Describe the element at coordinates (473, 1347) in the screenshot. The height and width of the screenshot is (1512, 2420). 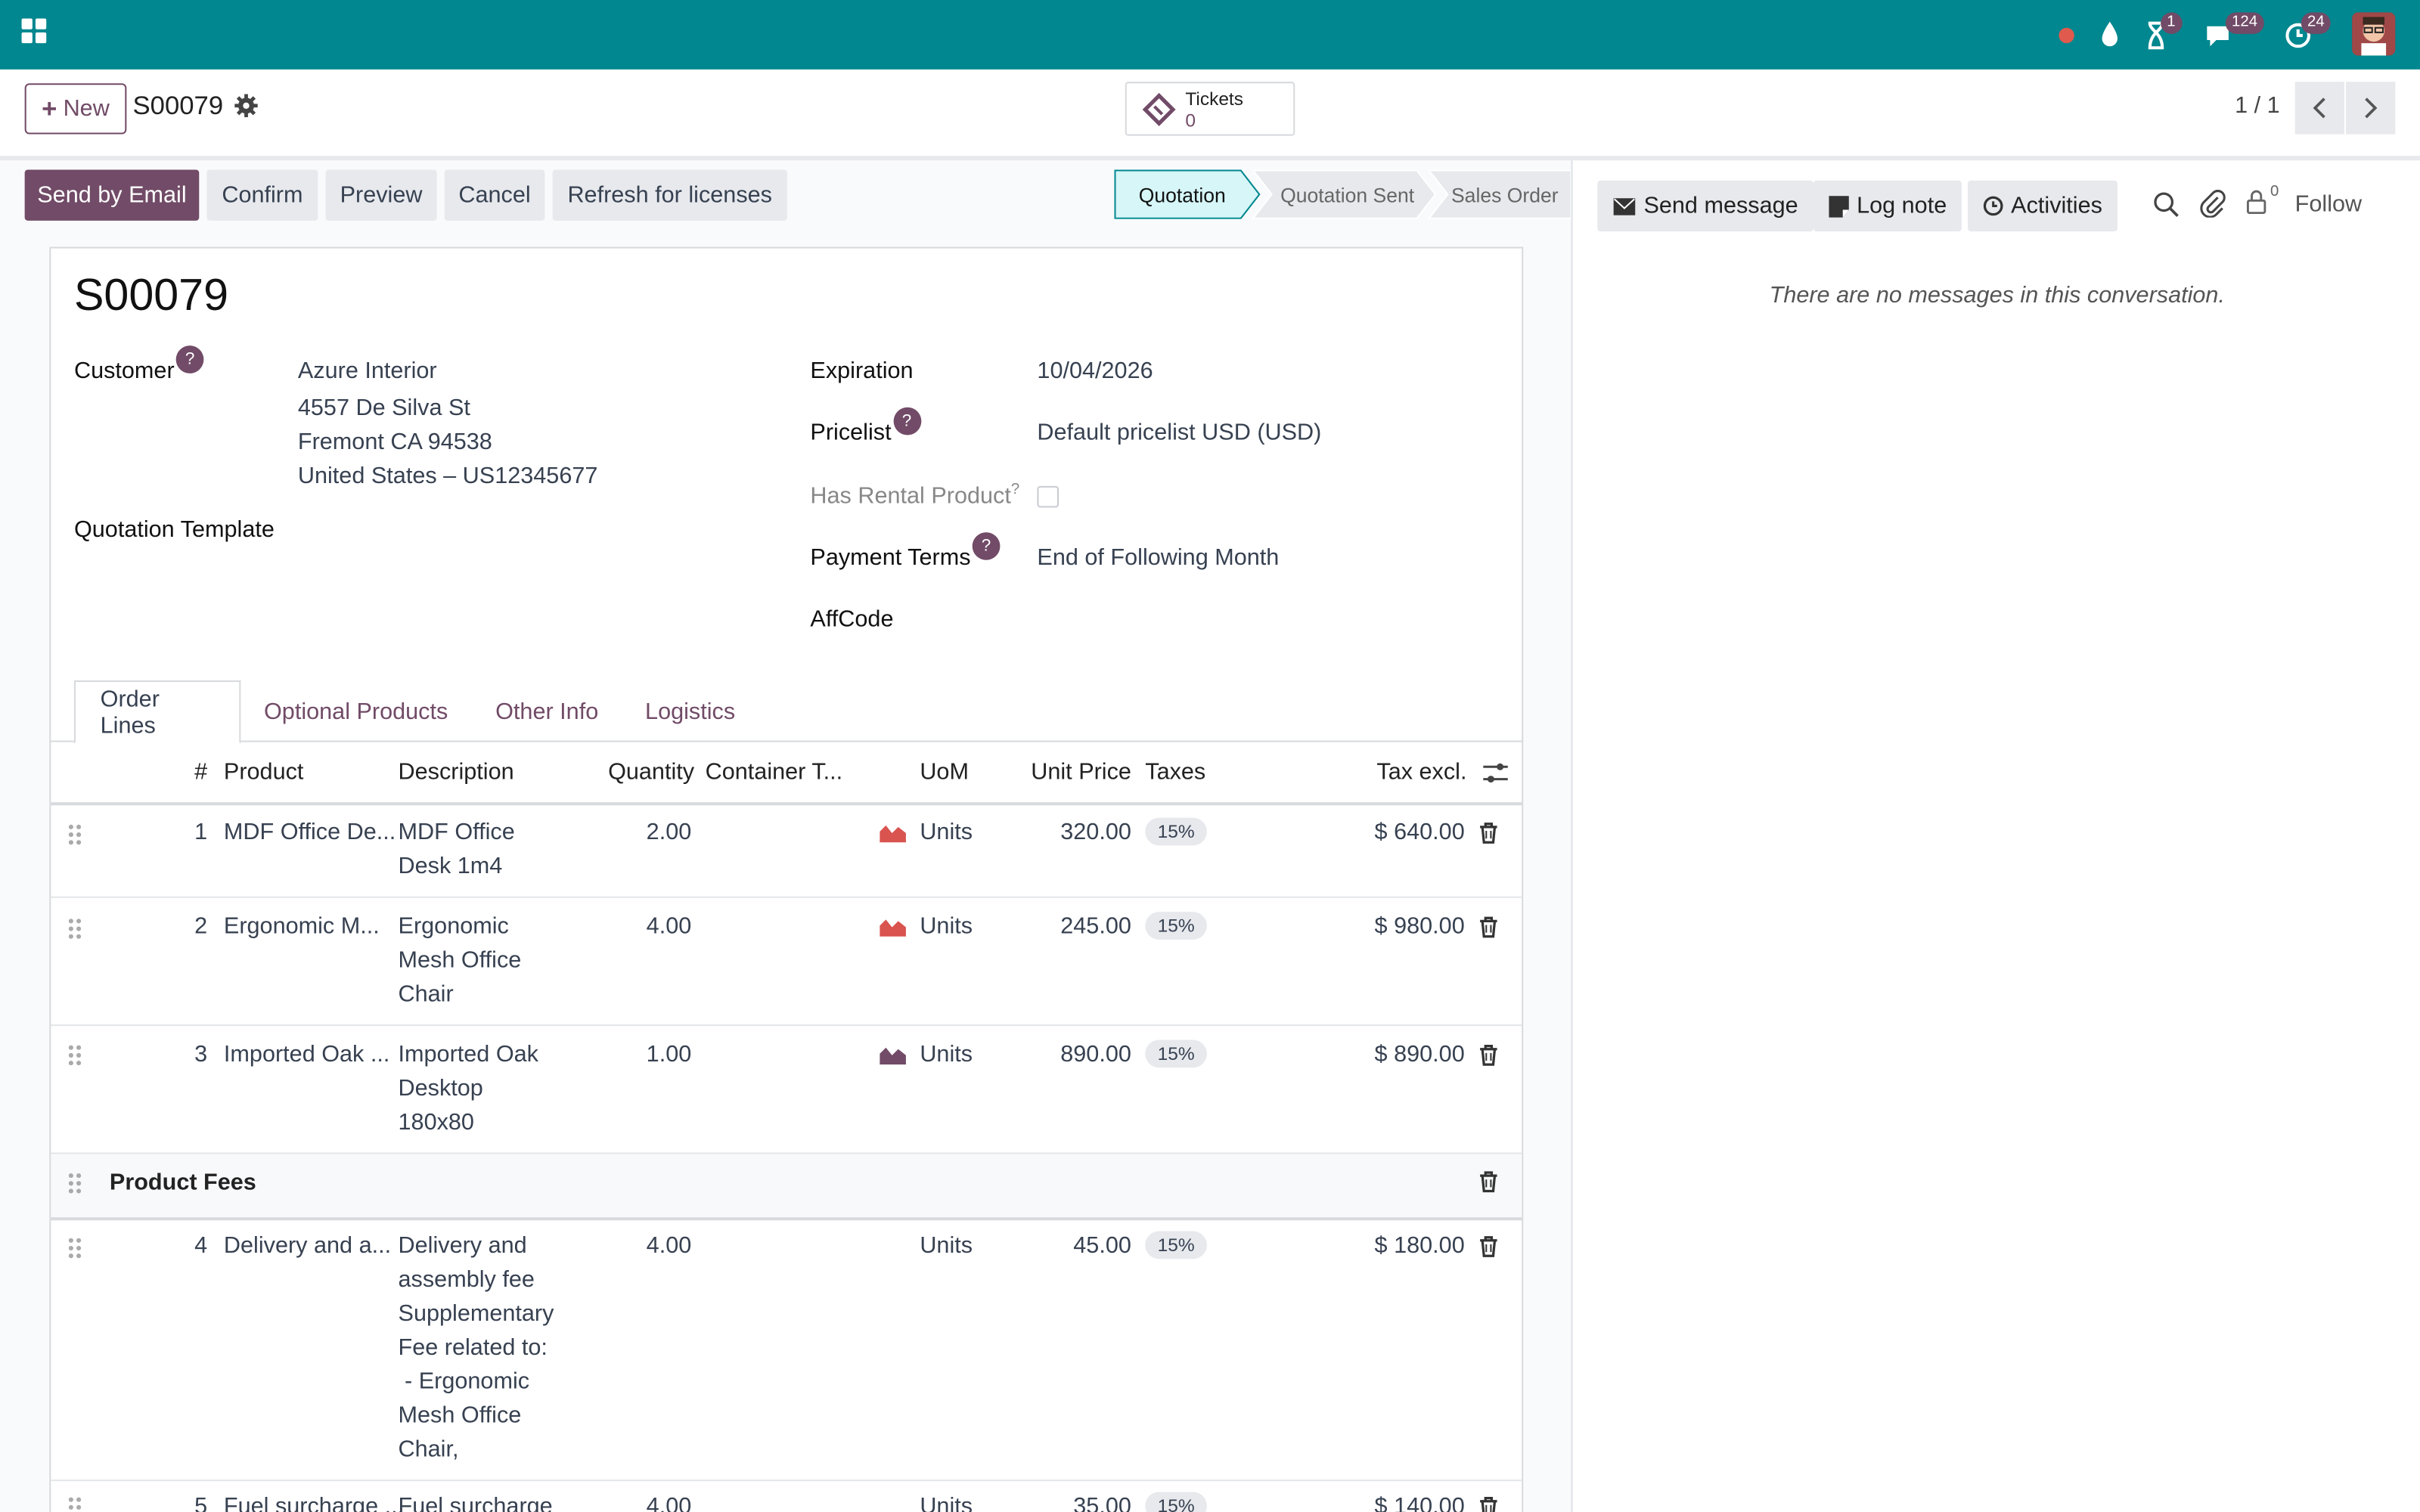
I see `row-description-line: Fee related to:` at that location.